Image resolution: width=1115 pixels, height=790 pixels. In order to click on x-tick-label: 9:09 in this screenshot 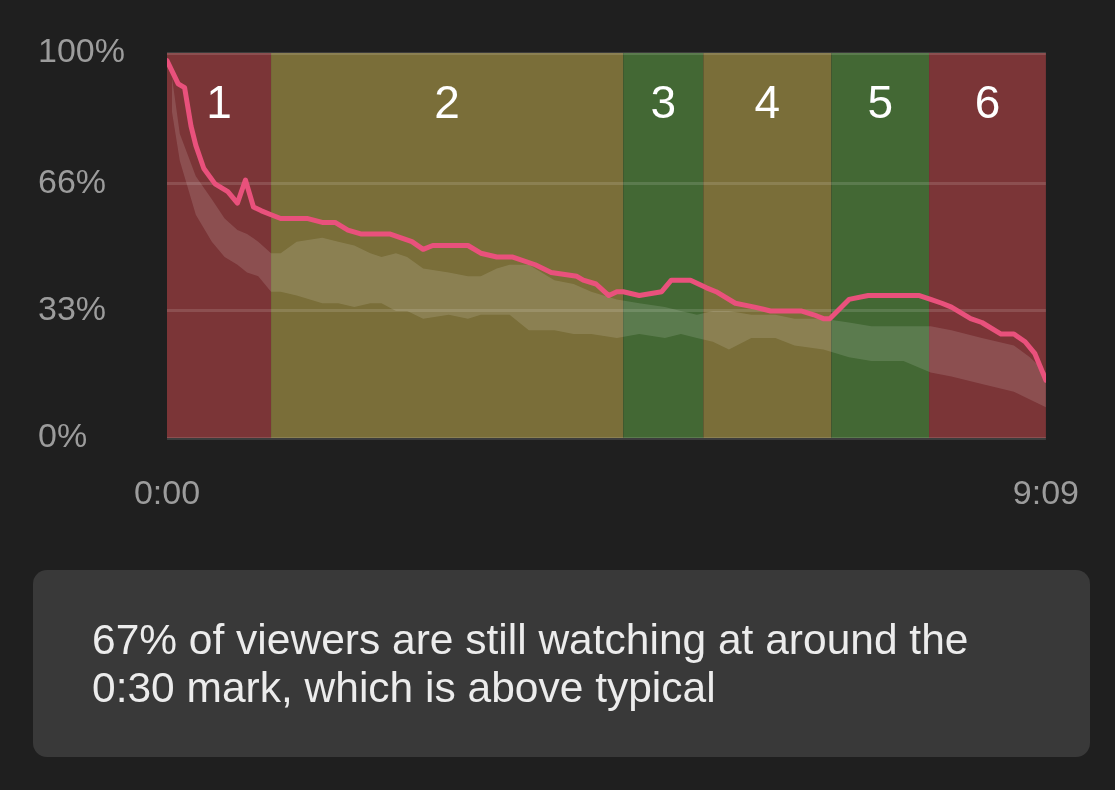, I will do `click(1046, 491)`.